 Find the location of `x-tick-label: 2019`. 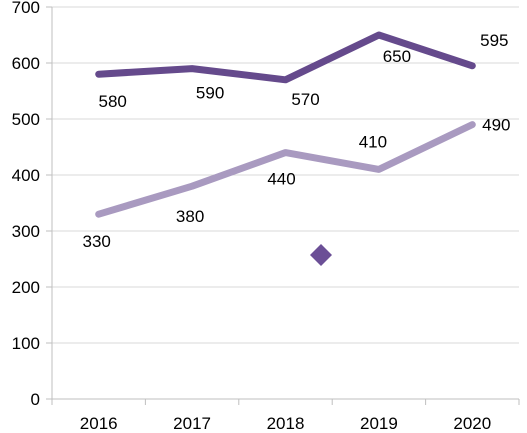

x-tick-label: 2019 is located at coordinates (379, 423).